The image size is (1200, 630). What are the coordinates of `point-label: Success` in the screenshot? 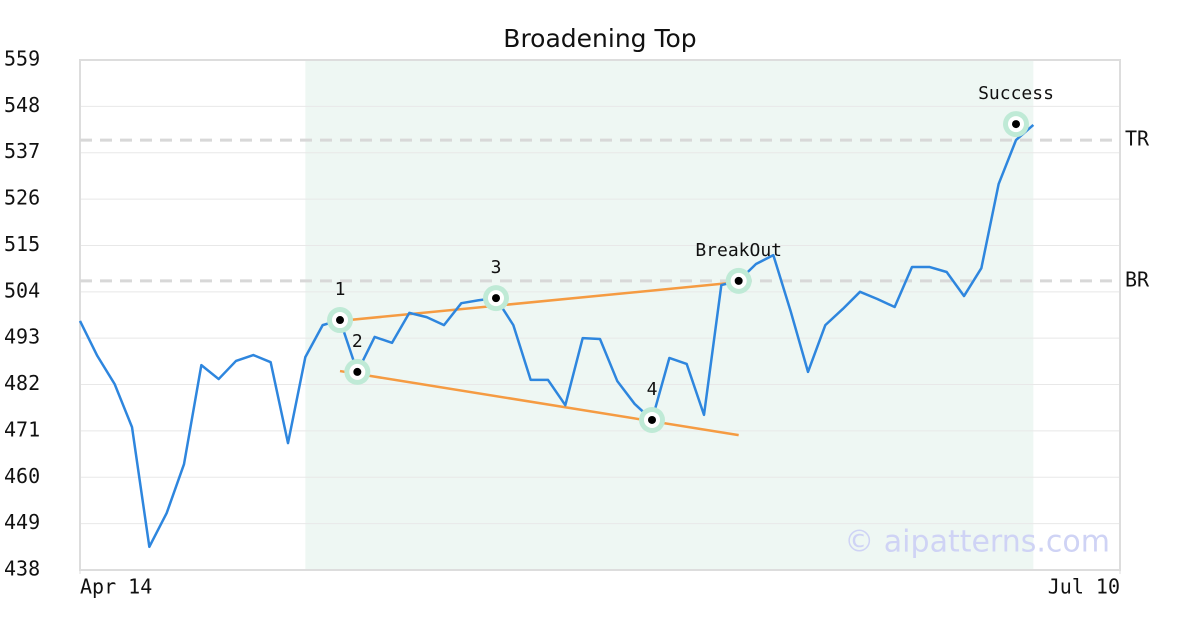 It's located at (1016, 93).